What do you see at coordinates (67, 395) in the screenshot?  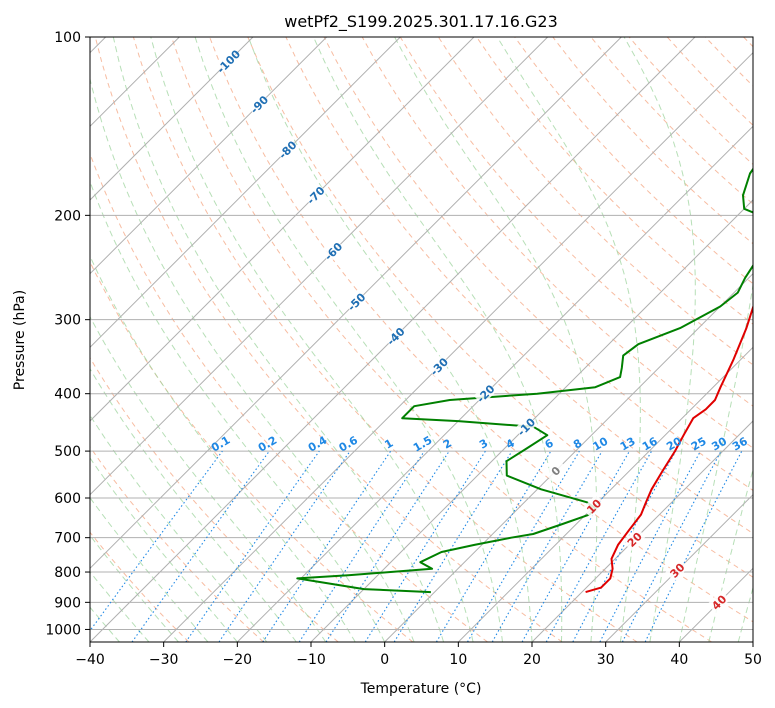 I see `y-tick-label: 400` at bounding box center [67, 395].